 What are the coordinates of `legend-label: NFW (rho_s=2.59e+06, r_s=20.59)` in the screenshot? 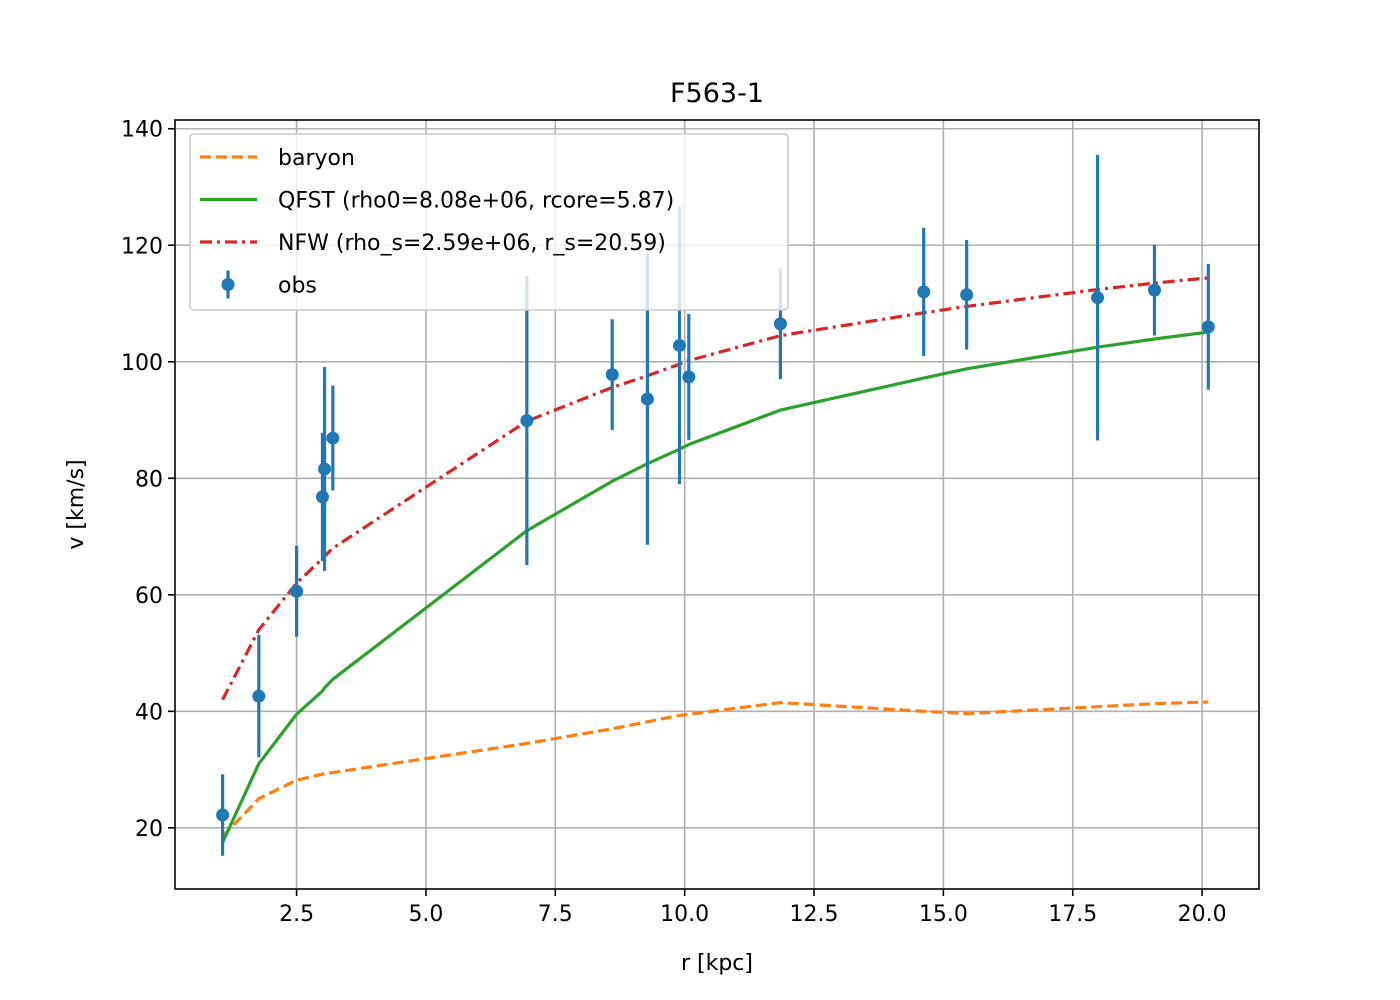 It's located at (472, 243).